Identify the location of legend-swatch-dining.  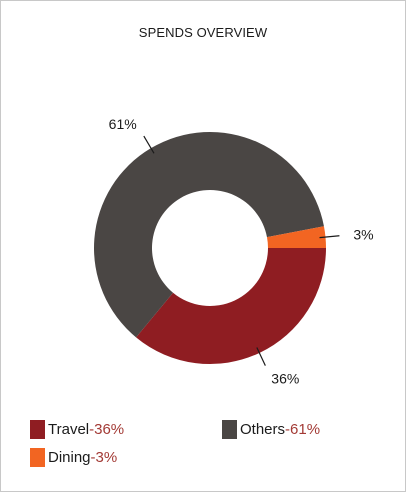
(37, 457).